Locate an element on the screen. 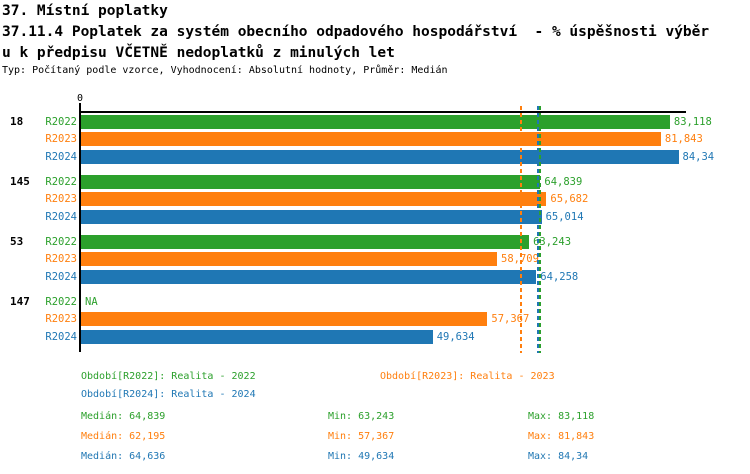 This screenshot has height=474, width=750. bar-value-label: 65,682 is located at coordinates (569, 199).